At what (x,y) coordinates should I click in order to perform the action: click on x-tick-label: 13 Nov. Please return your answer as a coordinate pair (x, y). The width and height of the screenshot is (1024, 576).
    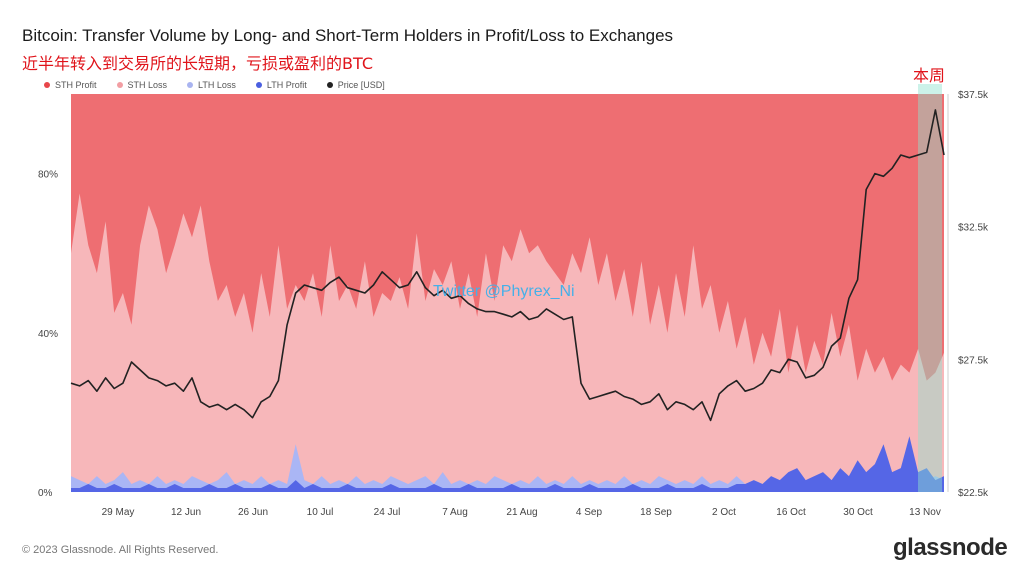
    Looking at the image, I should click on (925, 512).